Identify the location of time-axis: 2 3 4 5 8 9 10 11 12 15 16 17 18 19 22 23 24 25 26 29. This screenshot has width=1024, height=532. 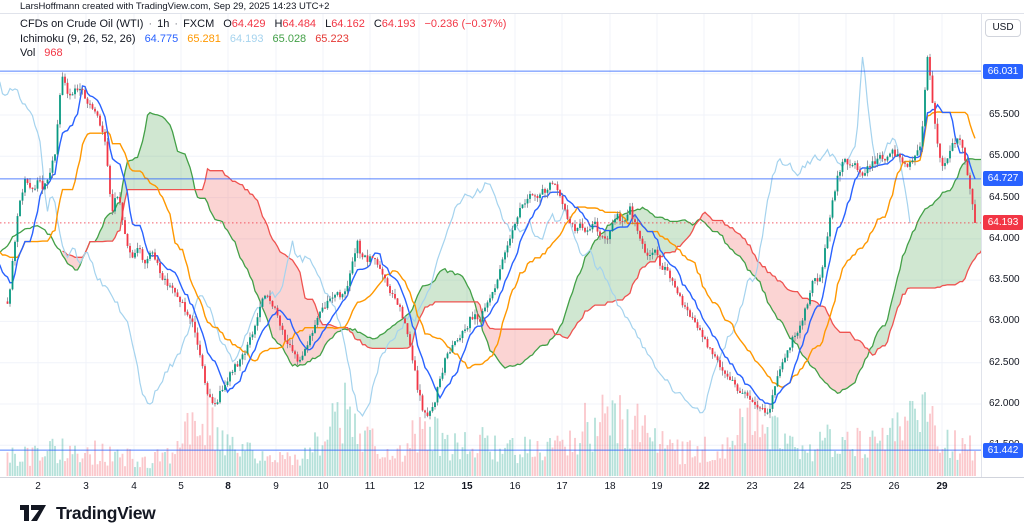
(512, 487).